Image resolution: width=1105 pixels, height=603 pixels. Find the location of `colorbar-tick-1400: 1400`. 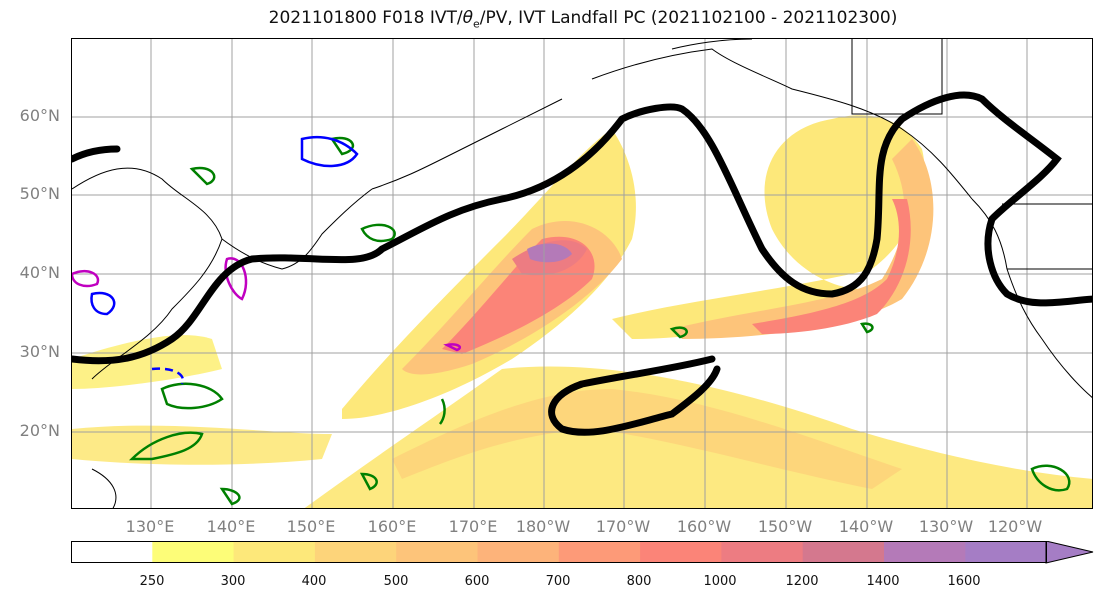

colorbar-tick-1400: 1400 is located at coordinates (883, 581).